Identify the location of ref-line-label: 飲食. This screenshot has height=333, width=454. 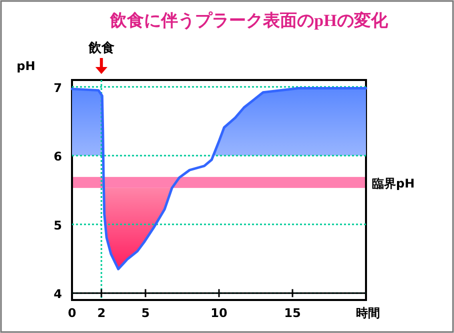
(100, 48).